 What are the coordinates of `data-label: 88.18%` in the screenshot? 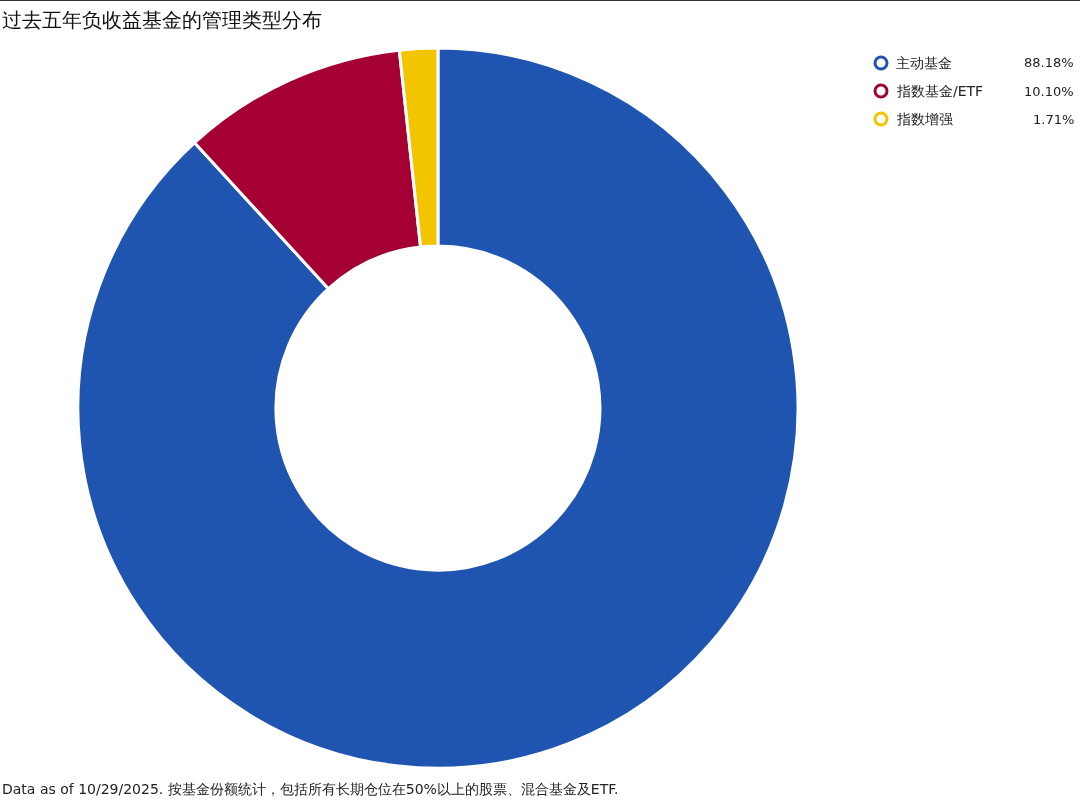 It's located at (1049, 62).